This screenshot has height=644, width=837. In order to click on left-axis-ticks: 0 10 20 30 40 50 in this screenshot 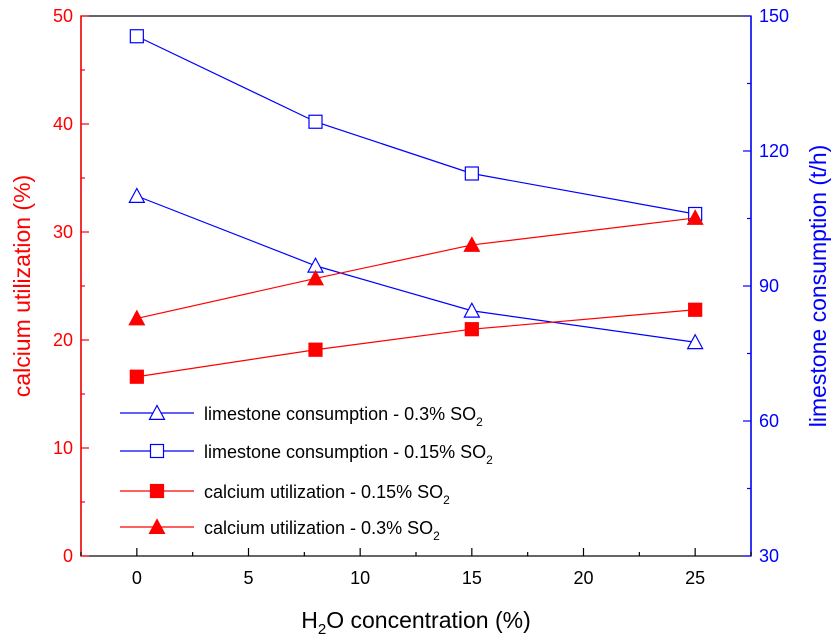, I will do `click(71, 286)`.